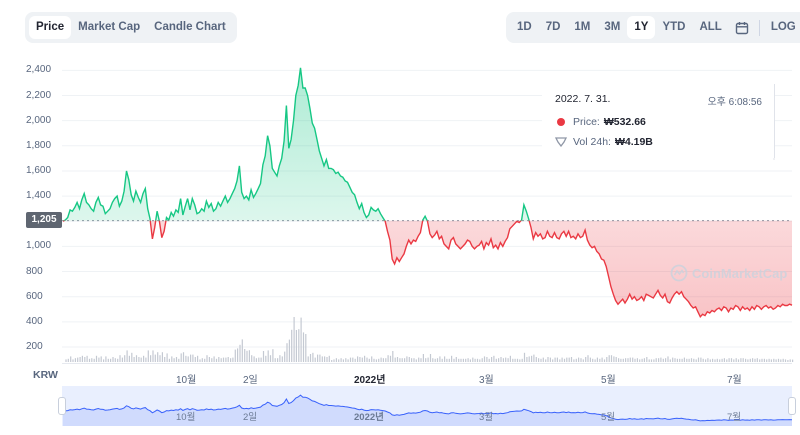 This screenshot has height=435, width=800. I want to click on navigator-right-handle, so click(792, 406).